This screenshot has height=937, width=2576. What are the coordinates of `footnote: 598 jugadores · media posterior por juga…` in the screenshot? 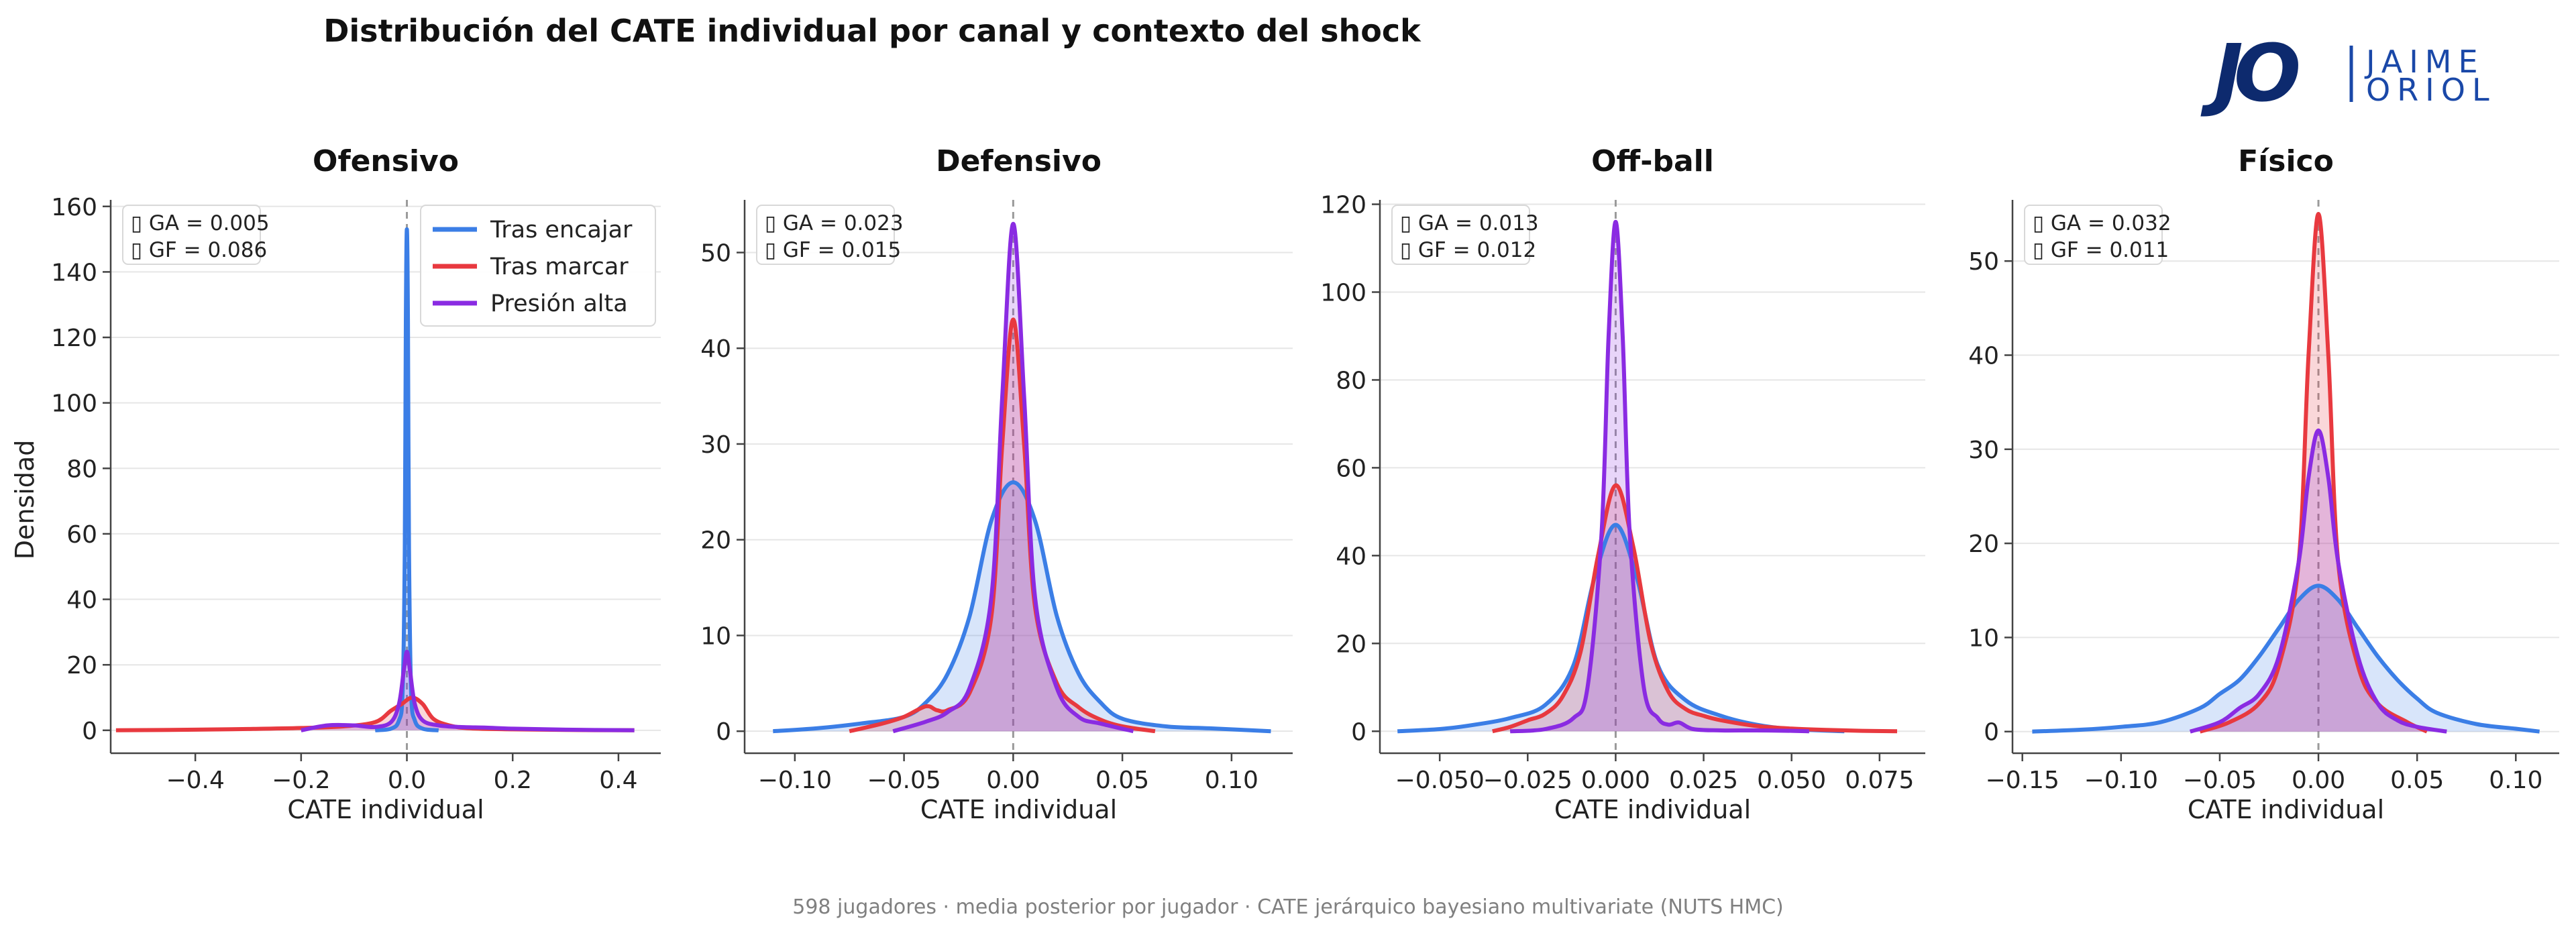 It's located at (1288, 907).